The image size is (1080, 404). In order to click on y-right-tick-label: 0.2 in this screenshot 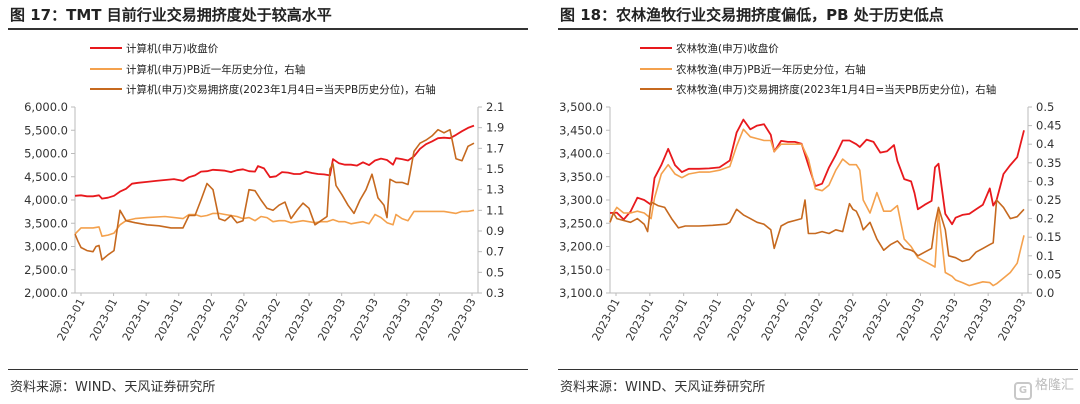, I will do `click(1045, 219)`.